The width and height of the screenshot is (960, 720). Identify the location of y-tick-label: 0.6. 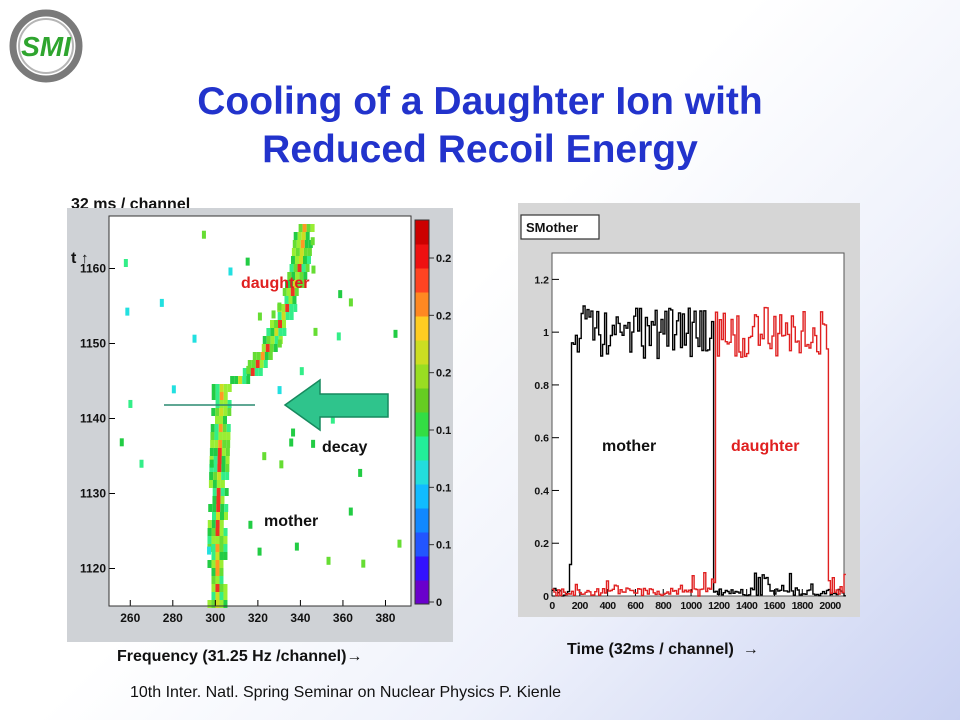
(541, 439).